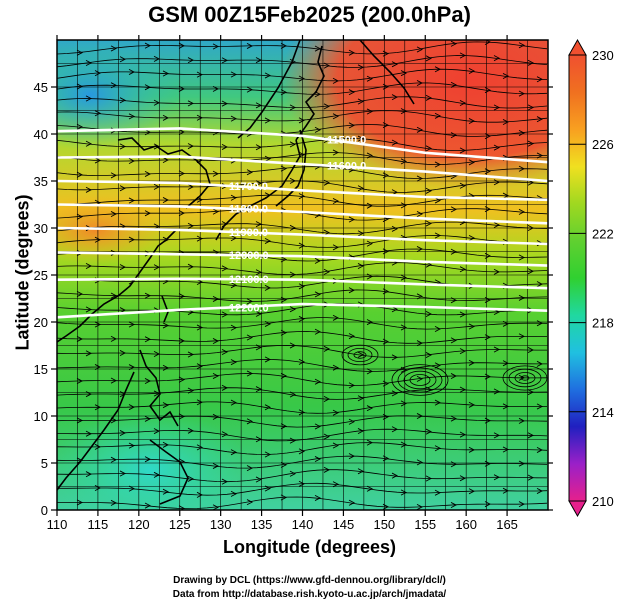  What do you see at coordinates (221, 524) in the screenshot?
I see `x-tick-label: 130` at bounding box center [221, 524].